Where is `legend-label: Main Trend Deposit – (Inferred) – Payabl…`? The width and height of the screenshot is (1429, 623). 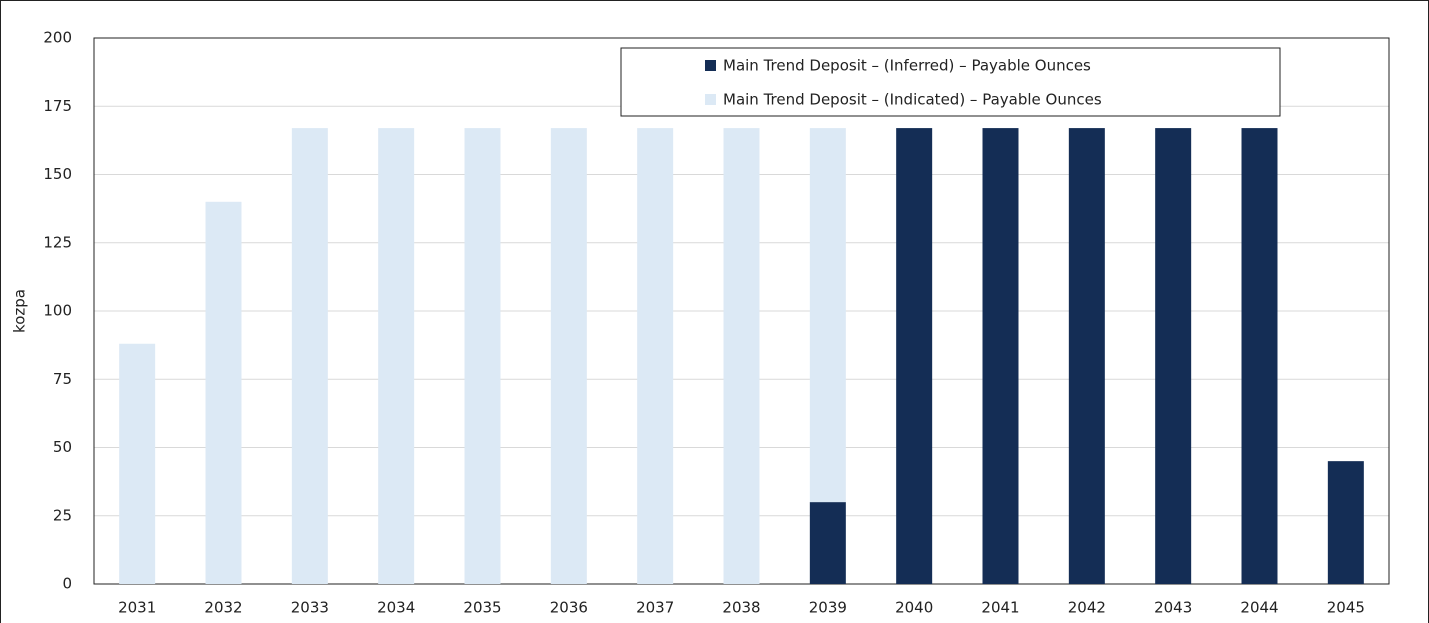
legend-label: Main Trend Deposit – (Inferred) – Payabl… is located at coordinates (907, 66).